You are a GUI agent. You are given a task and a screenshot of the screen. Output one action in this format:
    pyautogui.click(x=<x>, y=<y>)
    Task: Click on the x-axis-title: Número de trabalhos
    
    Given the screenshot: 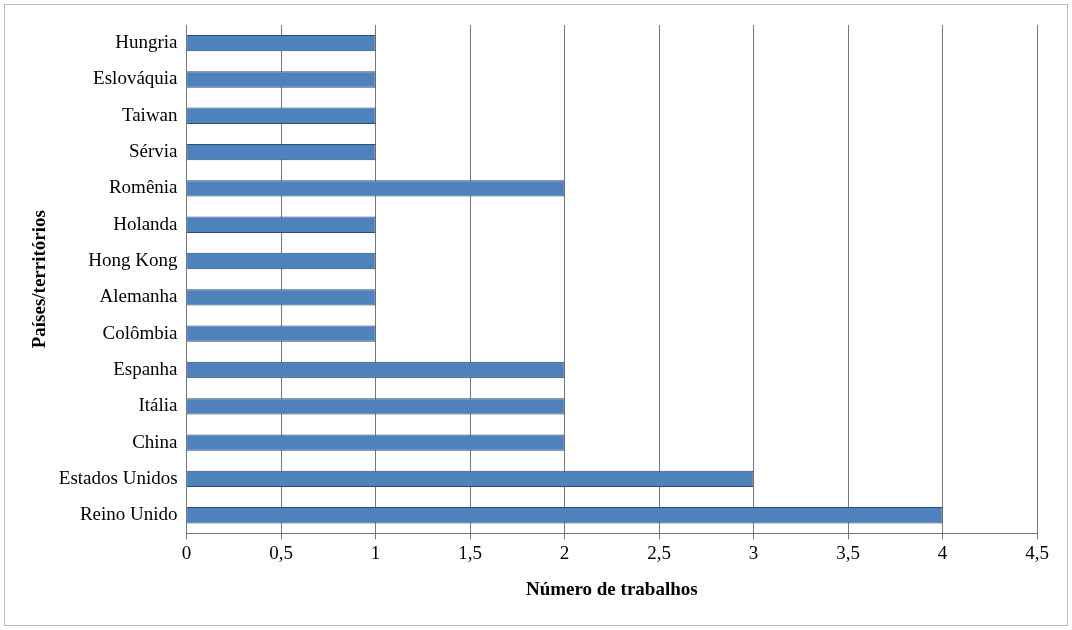 What is the action you would take?
    pyautogui.click(x=611, y=588)
    